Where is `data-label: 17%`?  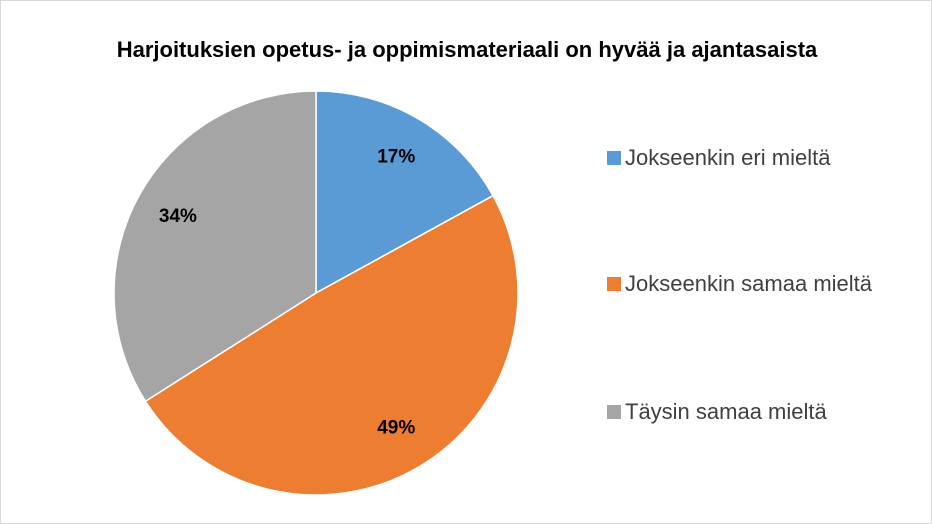
data-label: 17% is located at coordinates (396, 156).